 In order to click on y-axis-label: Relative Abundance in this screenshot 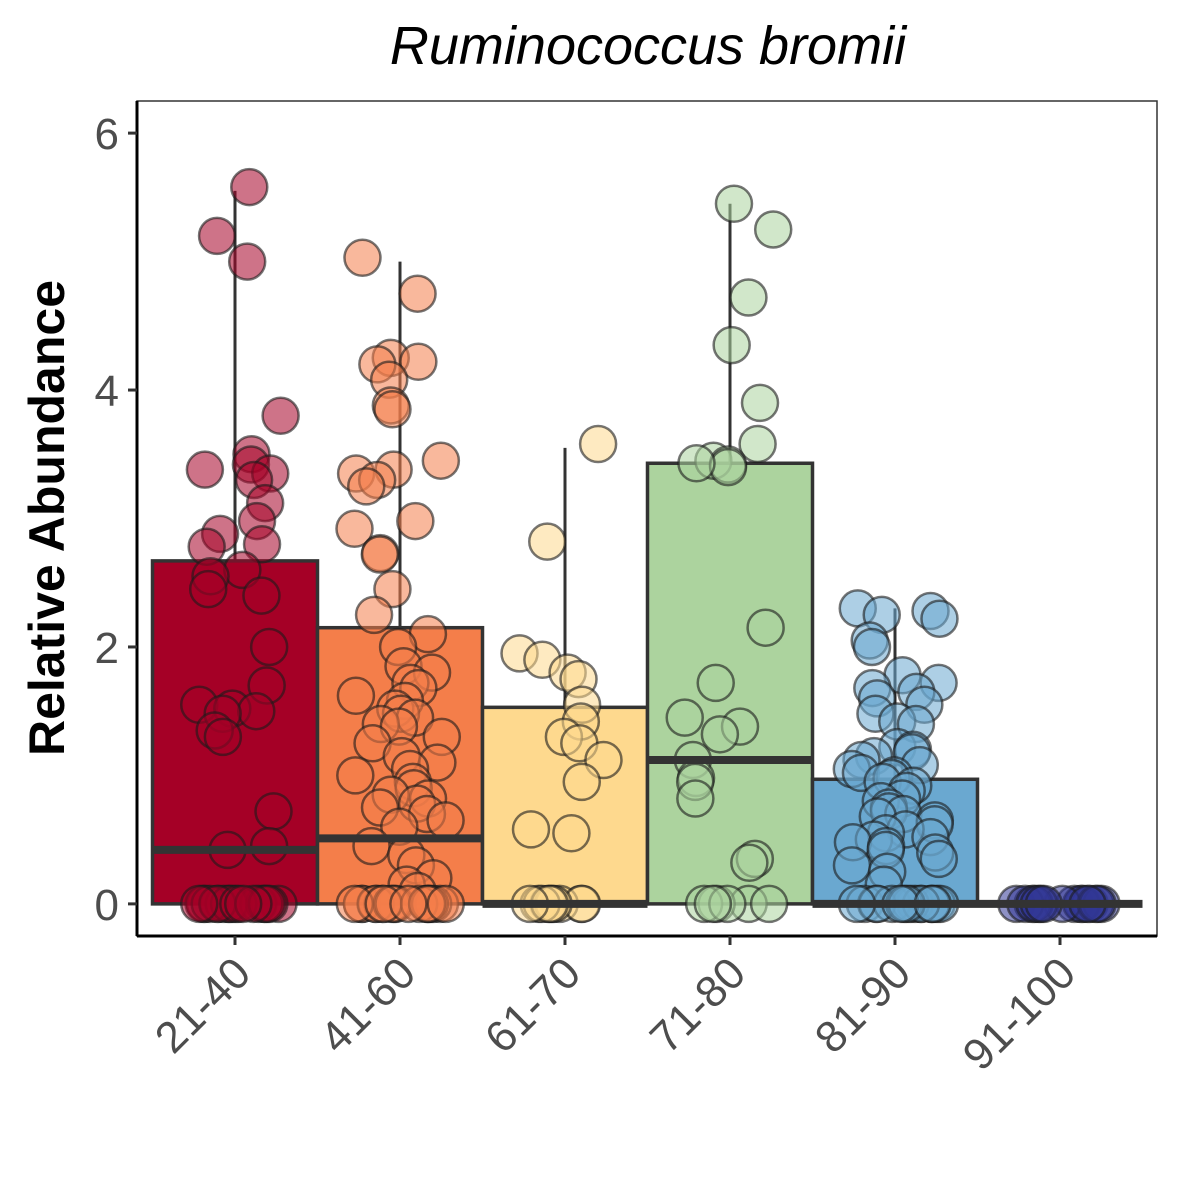, I will do `click(47, 518)`.